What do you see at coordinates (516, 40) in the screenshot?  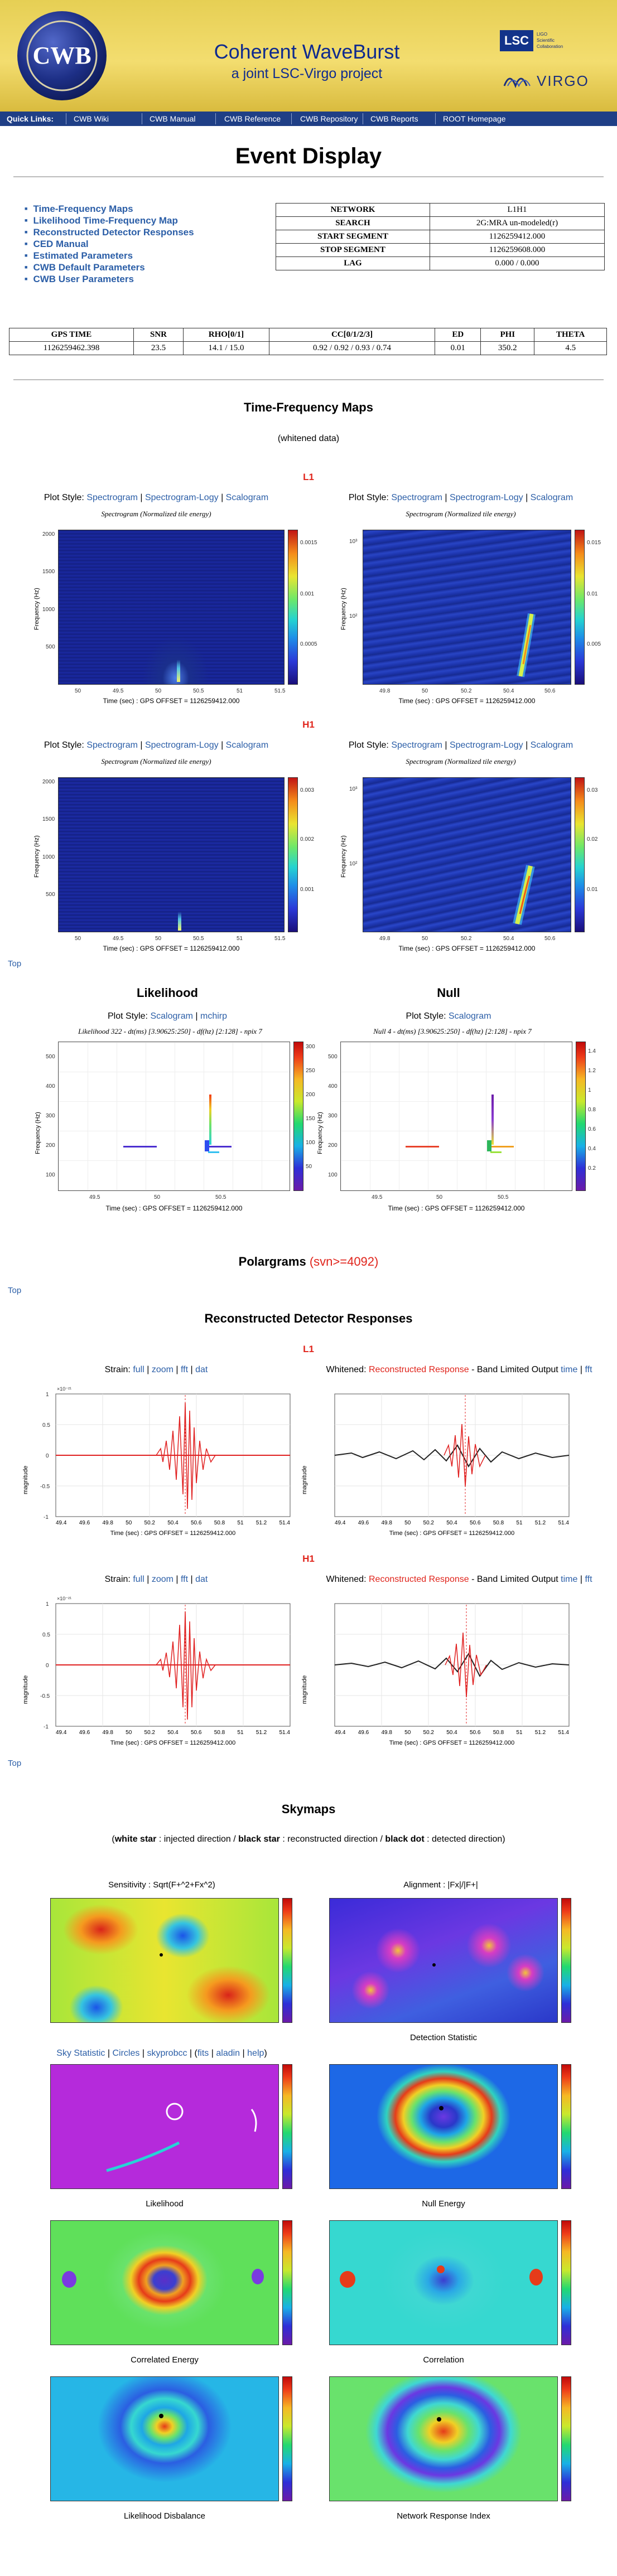 I see `lsc-logo: LSC` at bounding box center [516, 40].